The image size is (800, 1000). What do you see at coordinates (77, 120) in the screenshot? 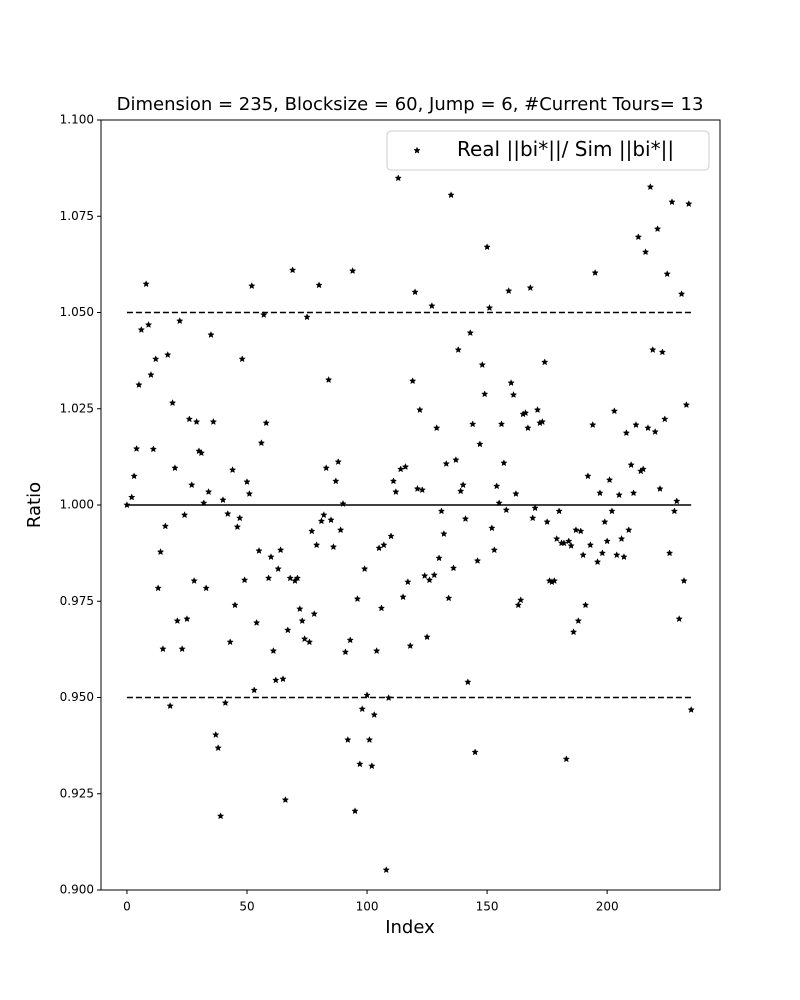
I see `y-tick-label: 1.100` at bounding box center [77, 120].